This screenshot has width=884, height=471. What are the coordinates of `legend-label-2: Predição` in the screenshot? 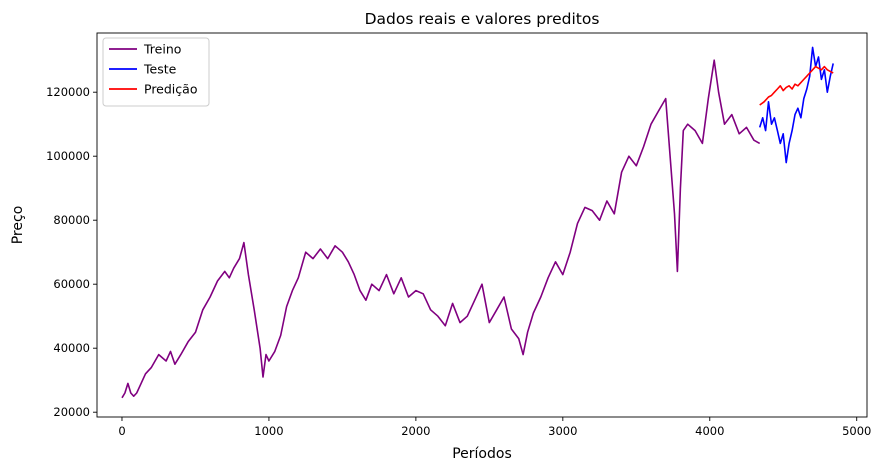 It's located at (170, 89).